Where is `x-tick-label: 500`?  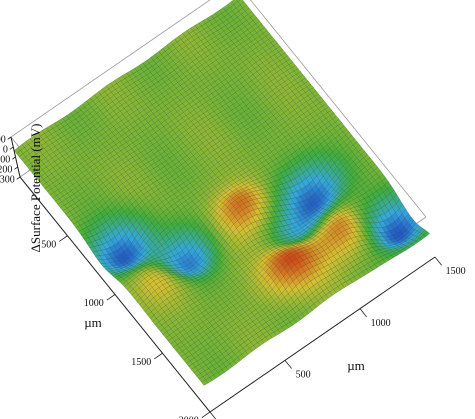
x-tick-label: 500 is located at coordinates (303, 375).